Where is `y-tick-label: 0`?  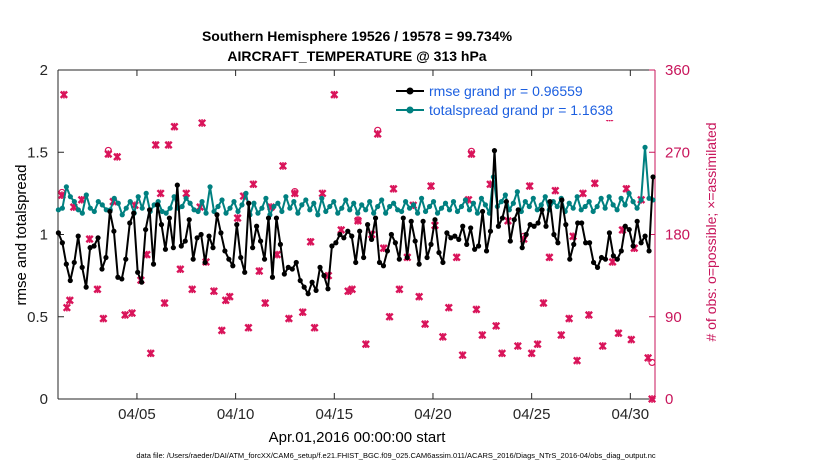
y-tick-label: 0 is located at coordinates (44, 399).